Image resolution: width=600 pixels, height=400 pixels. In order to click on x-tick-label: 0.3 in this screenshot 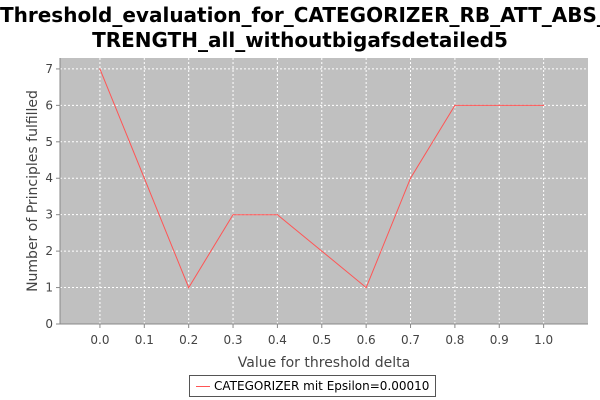, I will do `click(232, 340)`.